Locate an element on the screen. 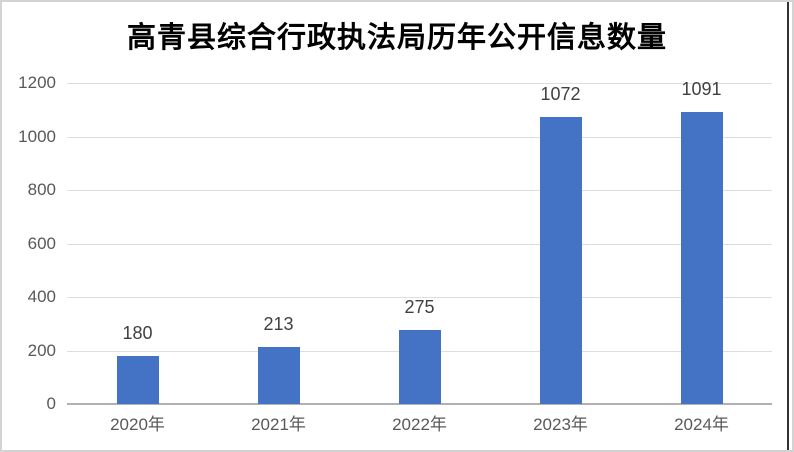 This screenshot has width=794, height=452. y-tick-label: 0 is located at coordinates (51, 403).